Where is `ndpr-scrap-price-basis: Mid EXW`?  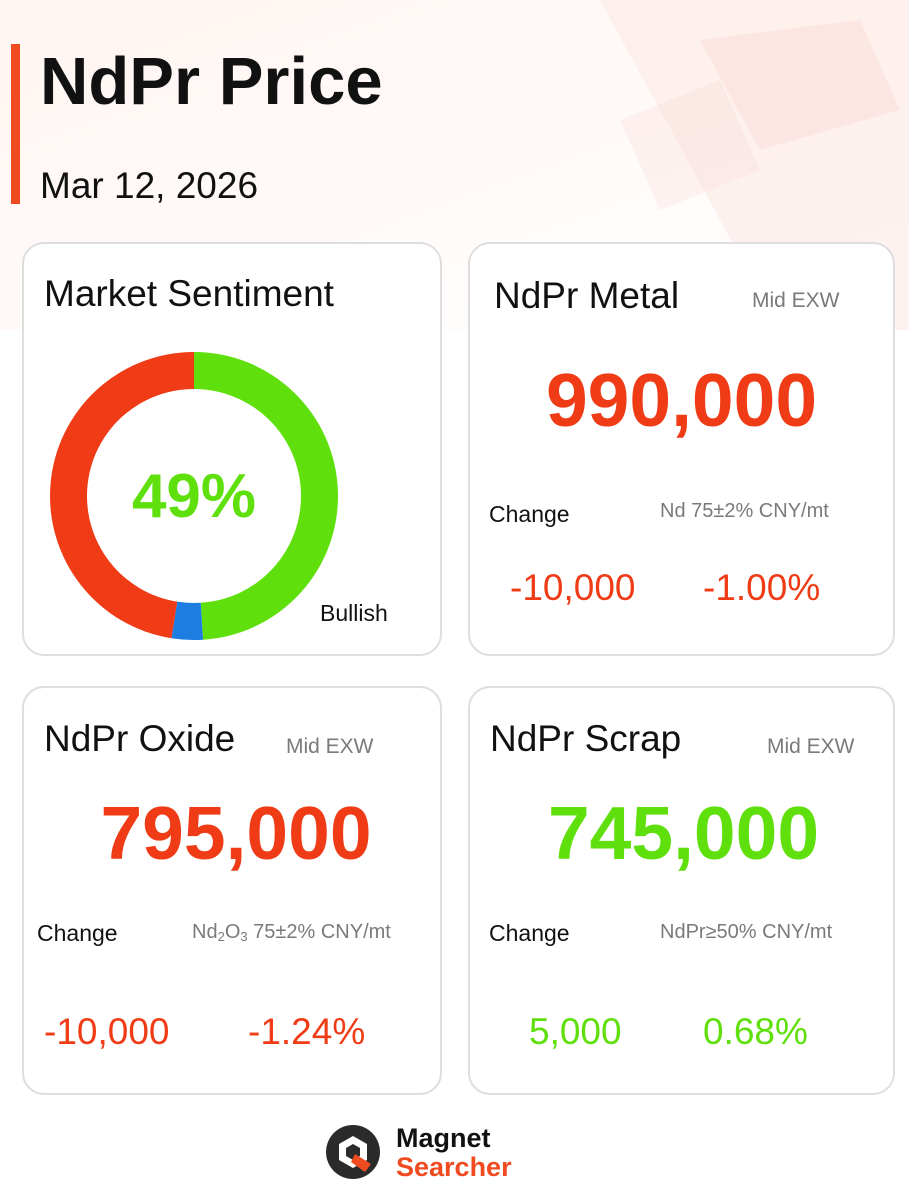
ndpr-scrap-price-basis: Mid EXW is located at coordinates (811, 746).